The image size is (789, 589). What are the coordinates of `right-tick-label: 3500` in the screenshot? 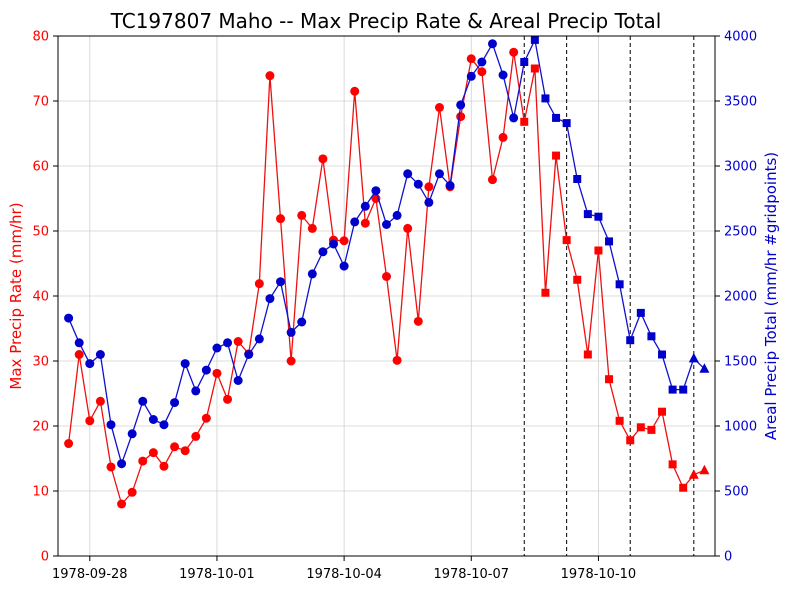 It's located at (740, 102).